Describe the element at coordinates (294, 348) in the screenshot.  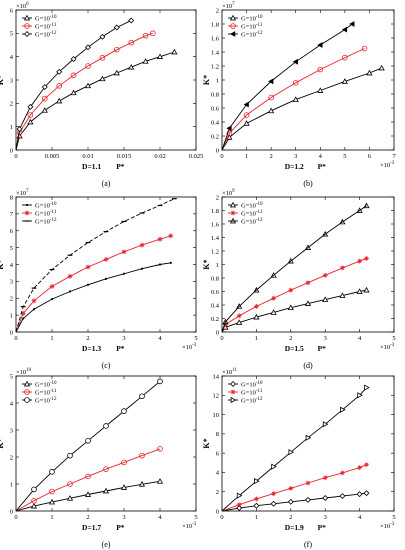
I see `parameter-label: D=1.5` at that location.